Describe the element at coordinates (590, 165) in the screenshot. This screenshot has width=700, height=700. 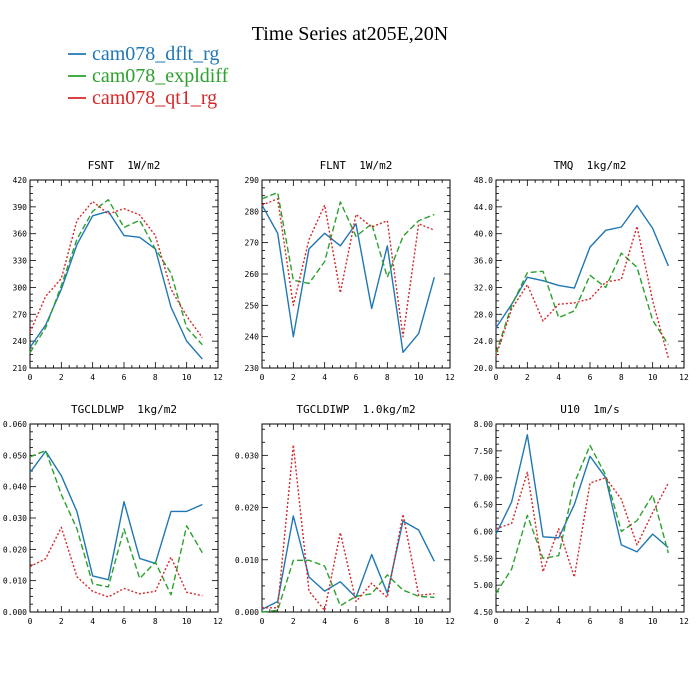
I see `panel-title: TMQ 1kg/m2` at that location.